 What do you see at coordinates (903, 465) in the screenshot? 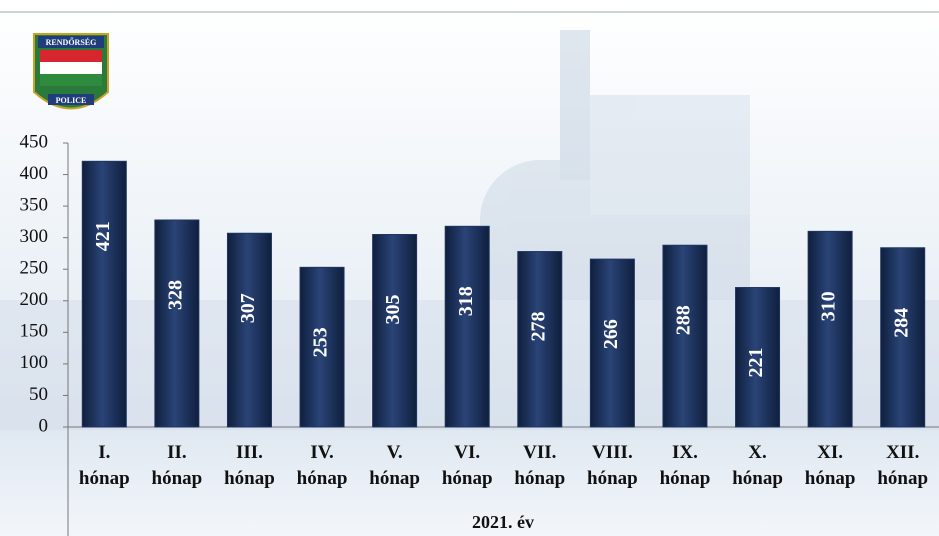
I see `x-tick-label: XII. hónap` at bounding box center [903, 465].